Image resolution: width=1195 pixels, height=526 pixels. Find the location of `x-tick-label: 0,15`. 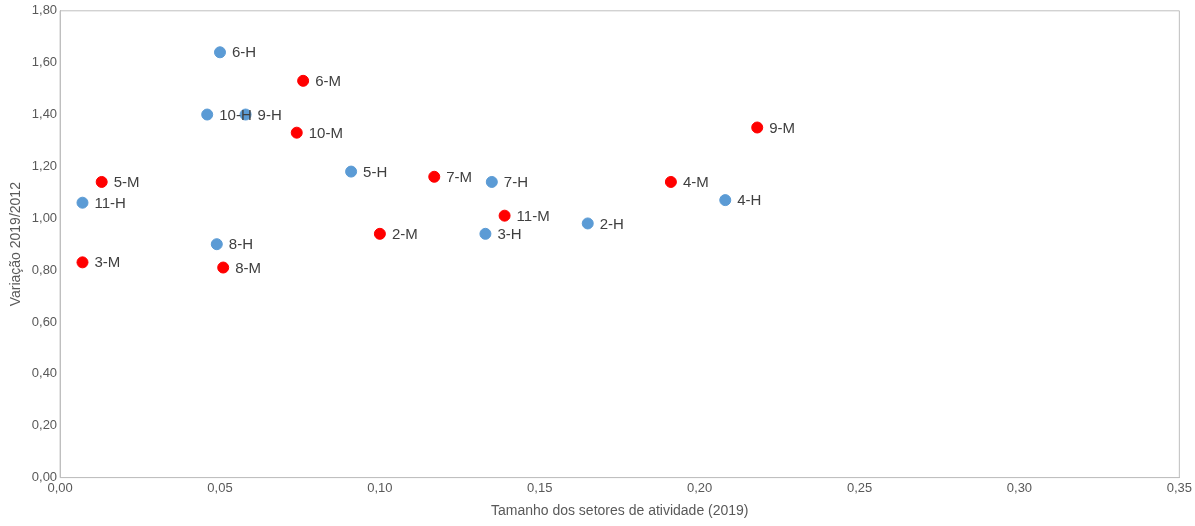

x-tick-label: 0,15 is located at coordinates (540, 487).